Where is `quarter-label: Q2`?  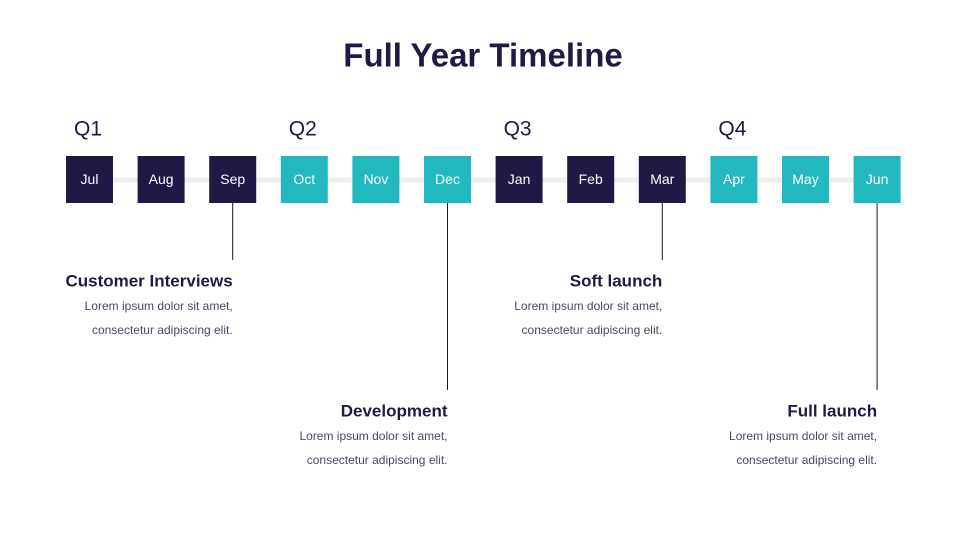 quarter-label: Q2 is located at coordinates (303, 129).